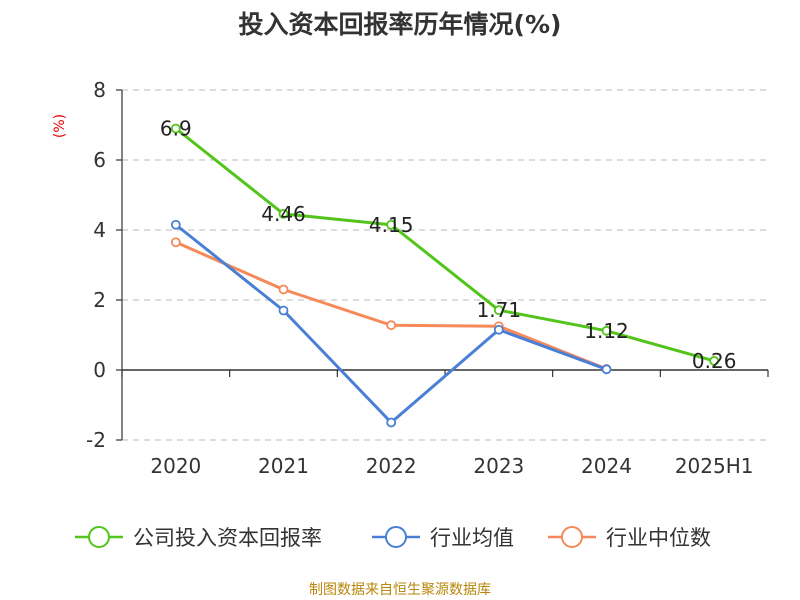 Image resolution: width=800 pixels, height=600 pixels. I want to click on data-label: 1.12, so click(606, 331).